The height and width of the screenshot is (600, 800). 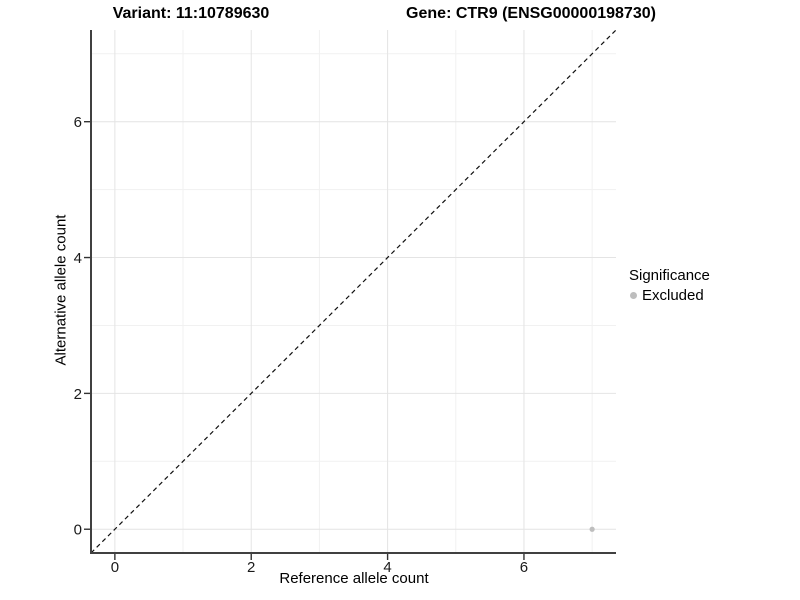 What do you see at coordinates (61, 290) in the screenshot?
I see `y-axis-title: Alternative allele count` at bounding box center [61, 290].